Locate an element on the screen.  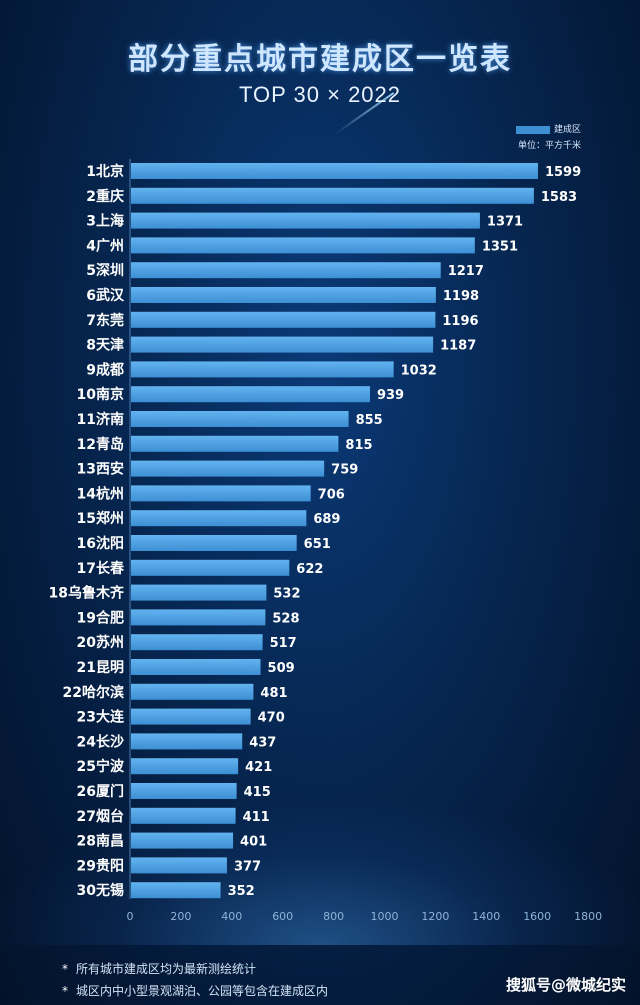
value-label-8: 1187 is located at coordinates (458, 346).